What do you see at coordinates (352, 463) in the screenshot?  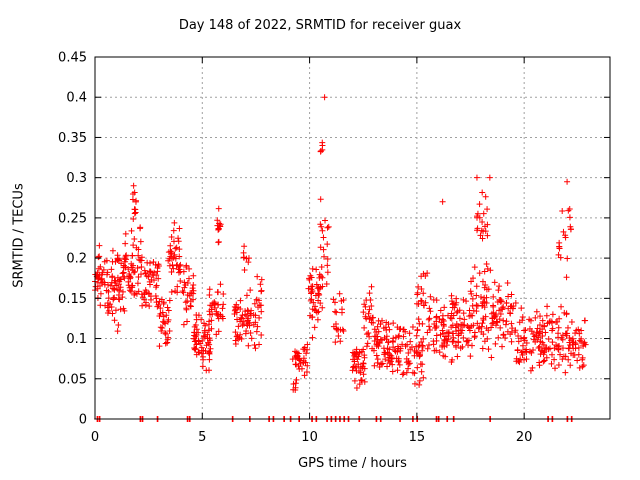 I see `x-axis-label: GPS time / hours` at bounding box center [352, 463].